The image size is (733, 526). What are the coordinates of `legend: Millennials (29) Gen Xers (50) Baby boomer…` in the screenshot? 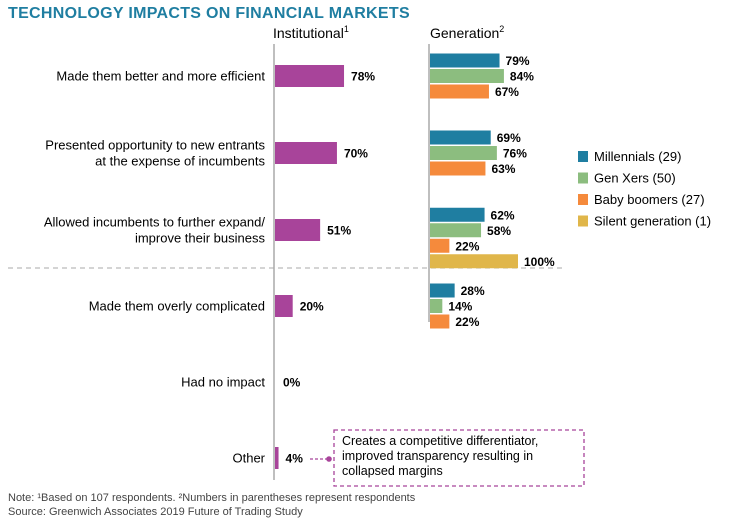 It's located at (644, 189).